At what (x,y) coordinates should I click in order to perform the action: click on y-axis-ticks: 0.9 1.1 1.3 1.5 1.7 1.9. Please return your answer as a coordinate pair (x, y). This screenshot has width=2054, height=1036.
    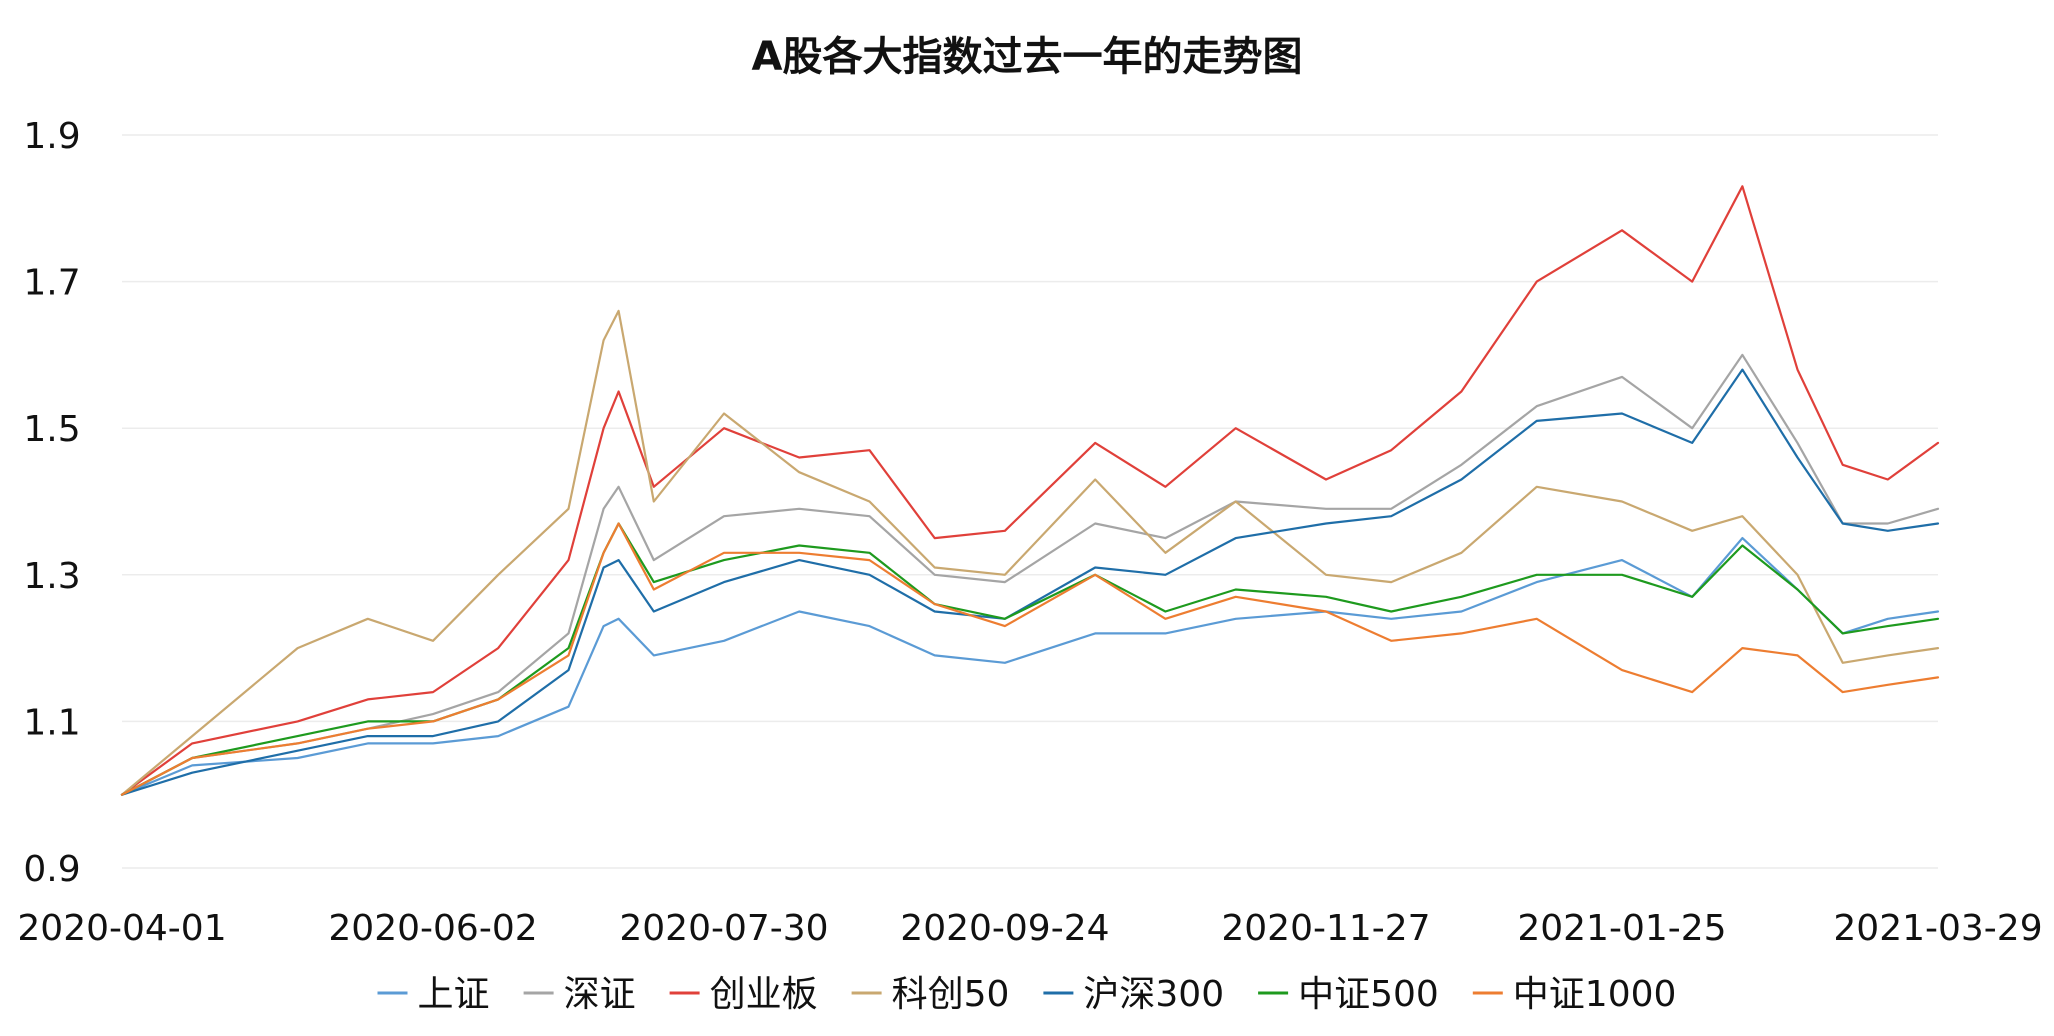
    Looking at the image, I should click on (51, 503).